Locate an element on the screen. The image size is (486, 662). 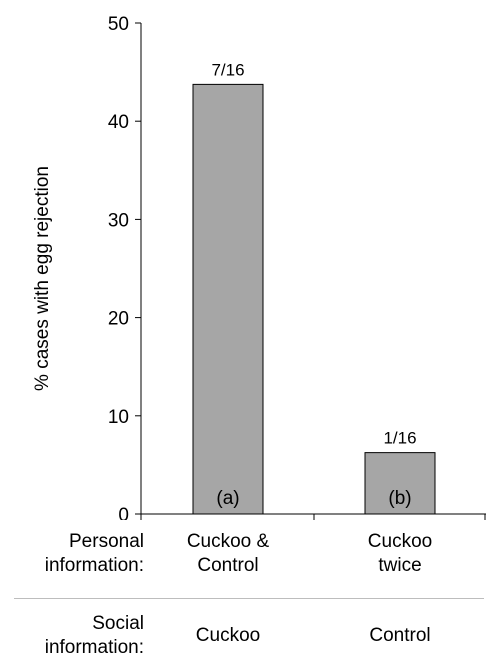
bar-group-letter-2: (b) is located at coordinates (399, 498).